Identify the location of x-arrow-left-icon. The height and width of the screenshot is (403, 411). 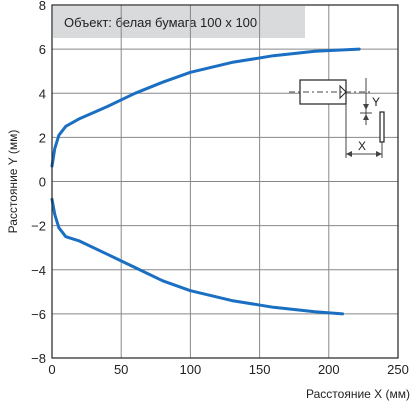
(349, 154).